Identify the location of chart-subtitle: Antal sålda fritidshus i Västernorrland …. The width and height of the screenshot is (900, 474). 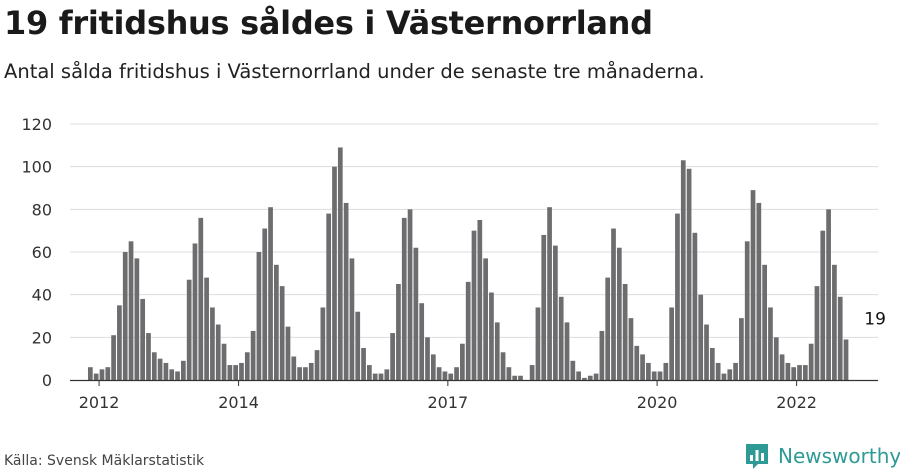
(354, 71).